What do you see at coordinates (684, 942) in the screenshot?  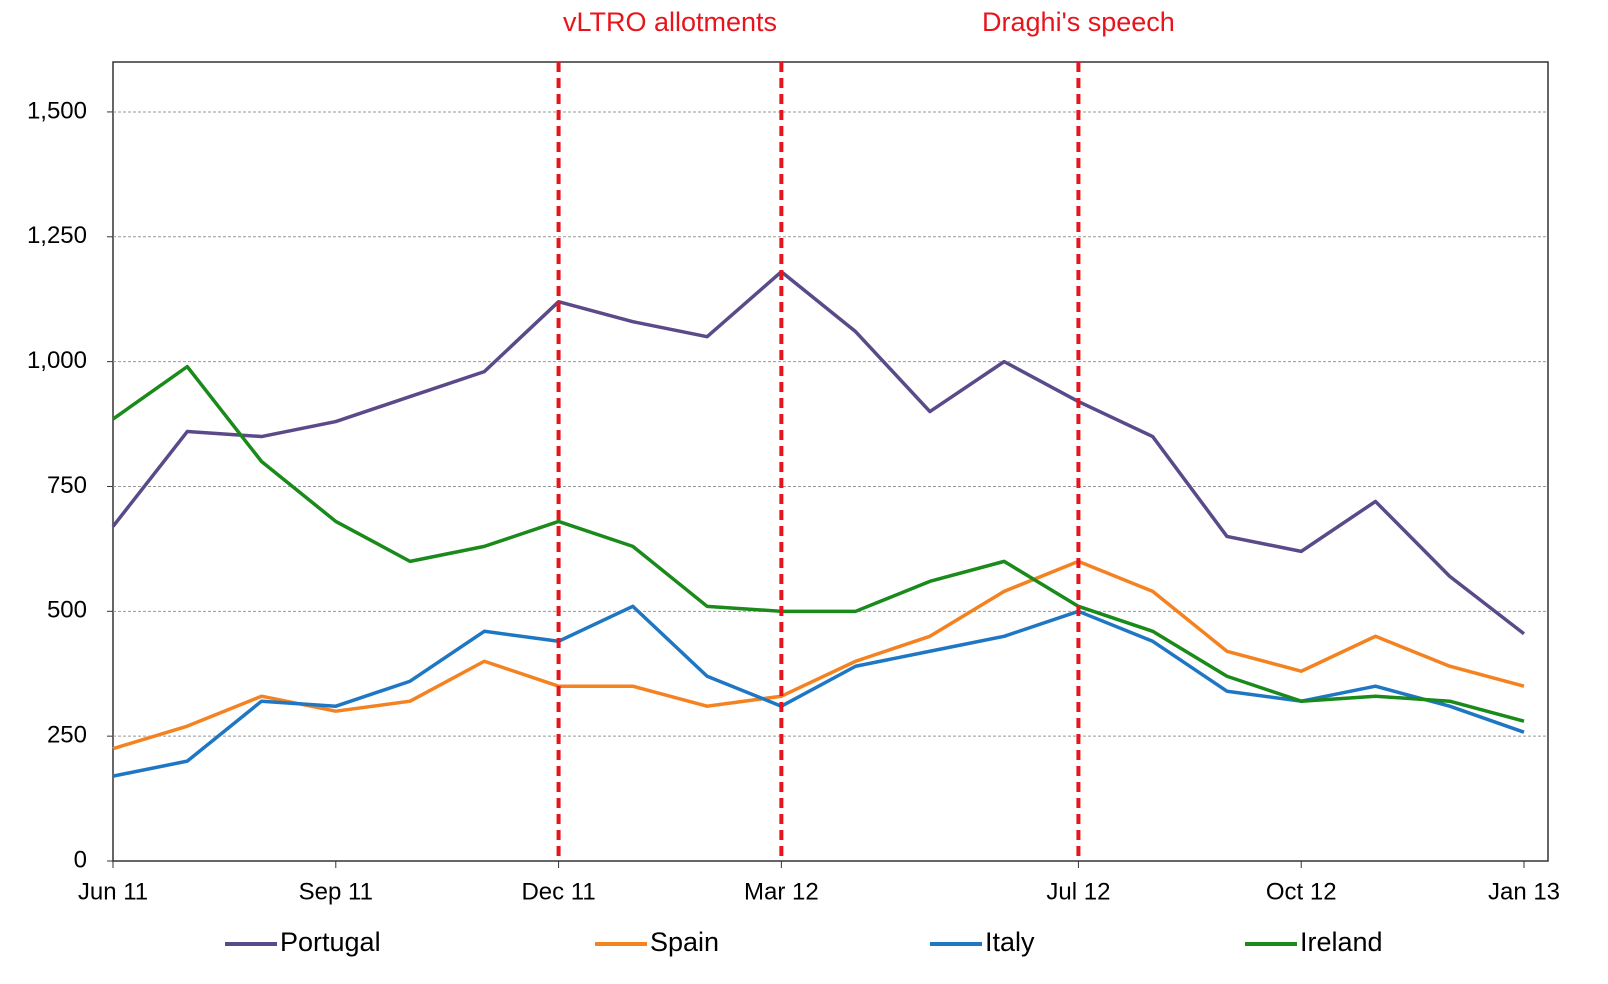 I see `legend-label: Spain` at bounding box center [684, 942].